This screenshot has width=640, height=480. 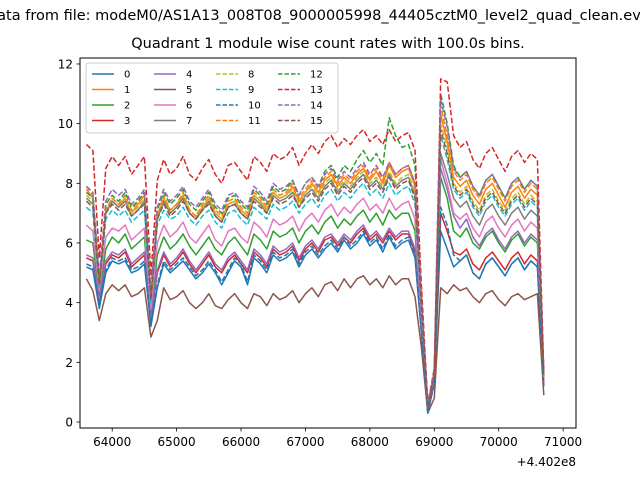 I want to click on legend-label-1: 1, so click(x=127, y=90).